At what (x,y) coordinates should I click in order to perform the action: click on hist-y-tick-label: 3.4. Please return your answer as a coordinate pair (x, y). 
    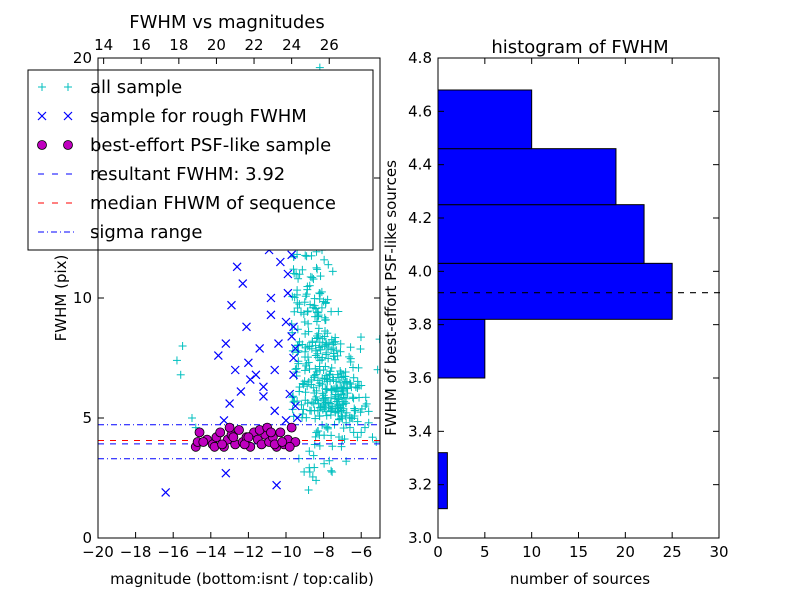
    Looking at the image, I should click on (420, 431).